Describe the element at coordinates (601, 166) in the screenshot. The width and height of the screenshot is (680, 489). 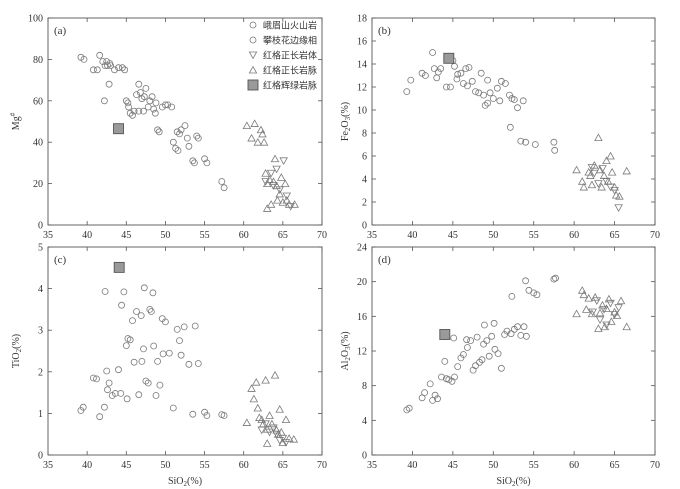
I see `series-tri-up` at that location.